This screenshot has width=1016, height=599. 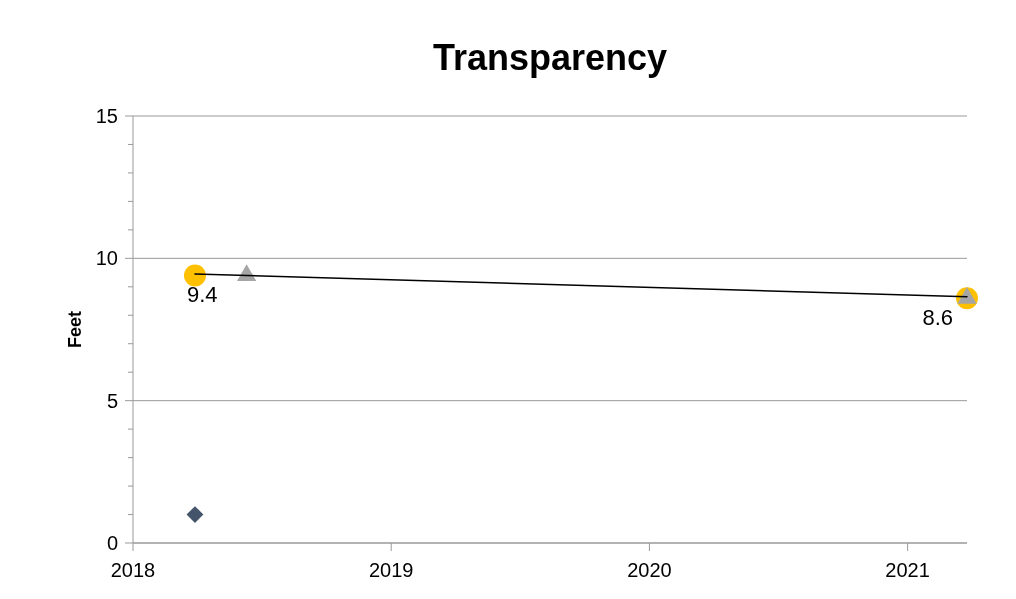 I want to click on y-axis-title: Feet, so click(x=75, y=329).